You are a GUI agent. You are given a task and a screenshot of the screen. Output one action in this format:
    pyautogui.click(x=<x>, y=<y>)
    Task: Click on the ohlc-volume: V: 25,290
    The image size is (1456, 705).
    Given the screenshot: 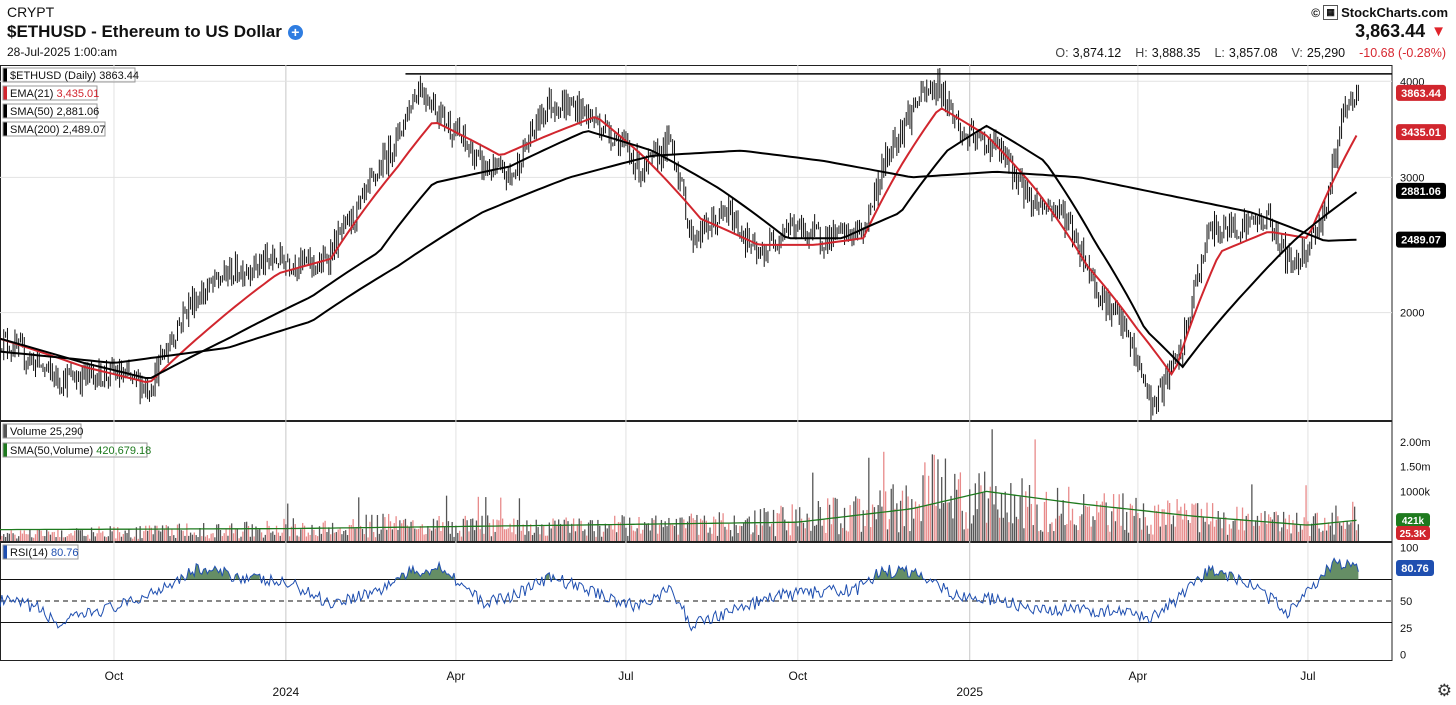 What is the action you would take?
    pyautogui.click(x=1319, y=53)
    